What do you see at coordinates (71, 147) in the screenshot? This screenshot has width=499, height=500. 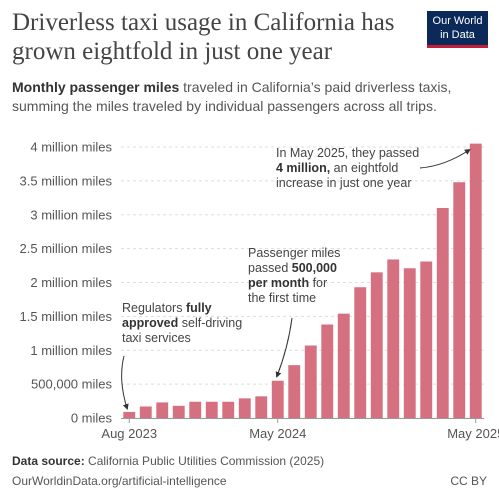 I see `y-tick-label: 4 million miles` at bounding box center [71, 147].